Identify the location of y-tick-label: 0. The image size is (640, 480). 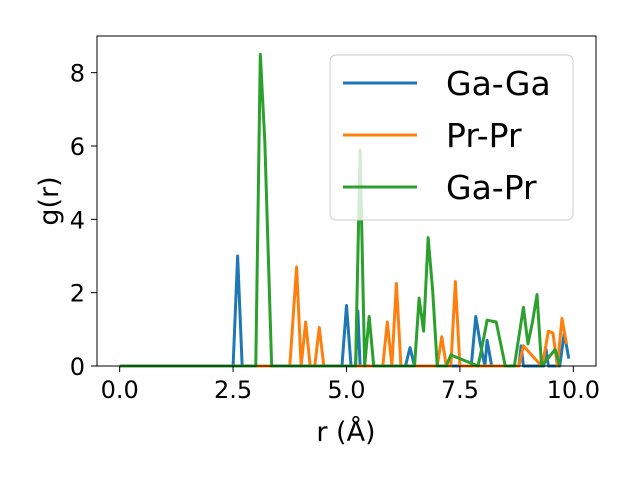
(77, 367).